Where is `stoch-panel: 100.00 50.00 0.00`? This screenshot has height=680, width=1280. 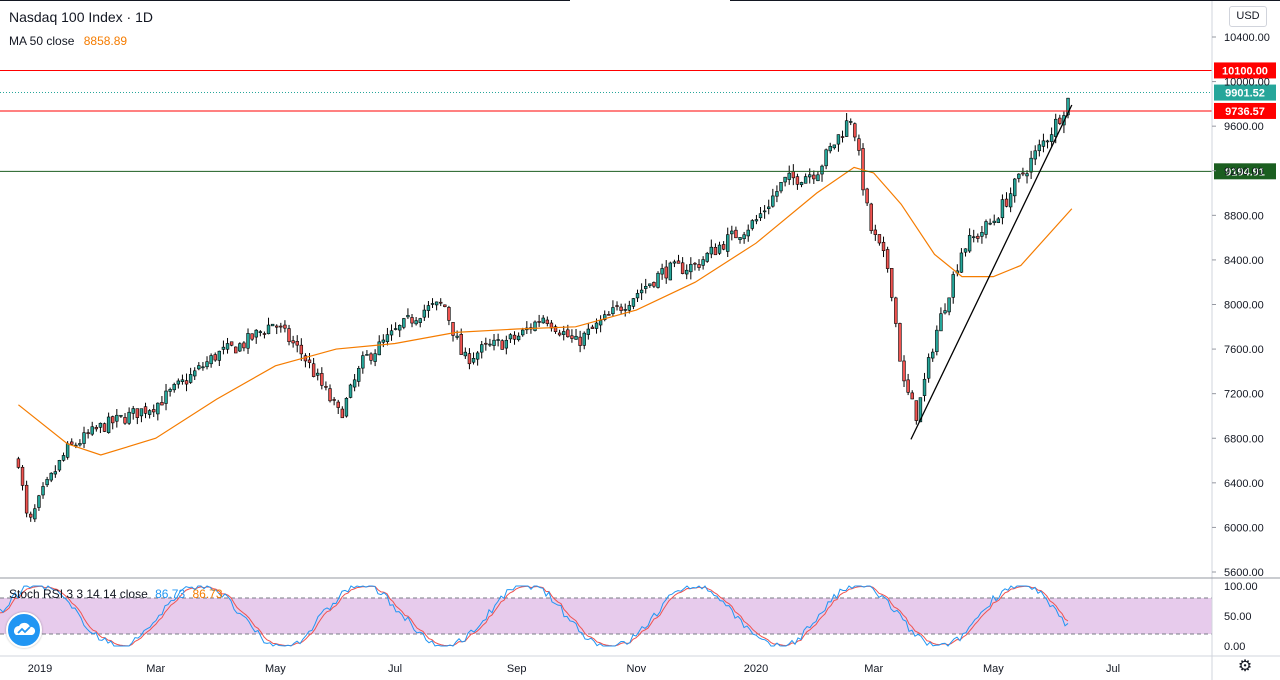 stoch-panel: 100.00 50.00 0.00 is located at coordinates (629, 617).